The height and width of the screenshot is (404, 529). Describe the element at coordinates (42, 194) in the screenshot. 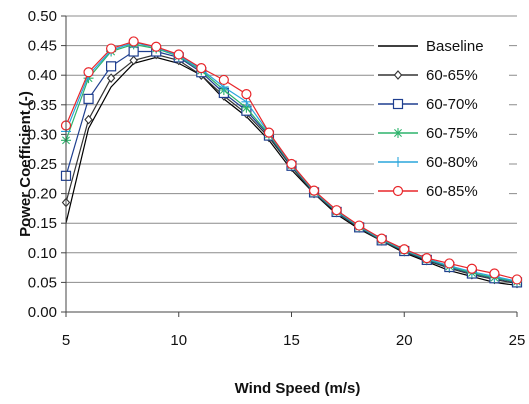

I see `y-tick-label: 0.20` at that location.